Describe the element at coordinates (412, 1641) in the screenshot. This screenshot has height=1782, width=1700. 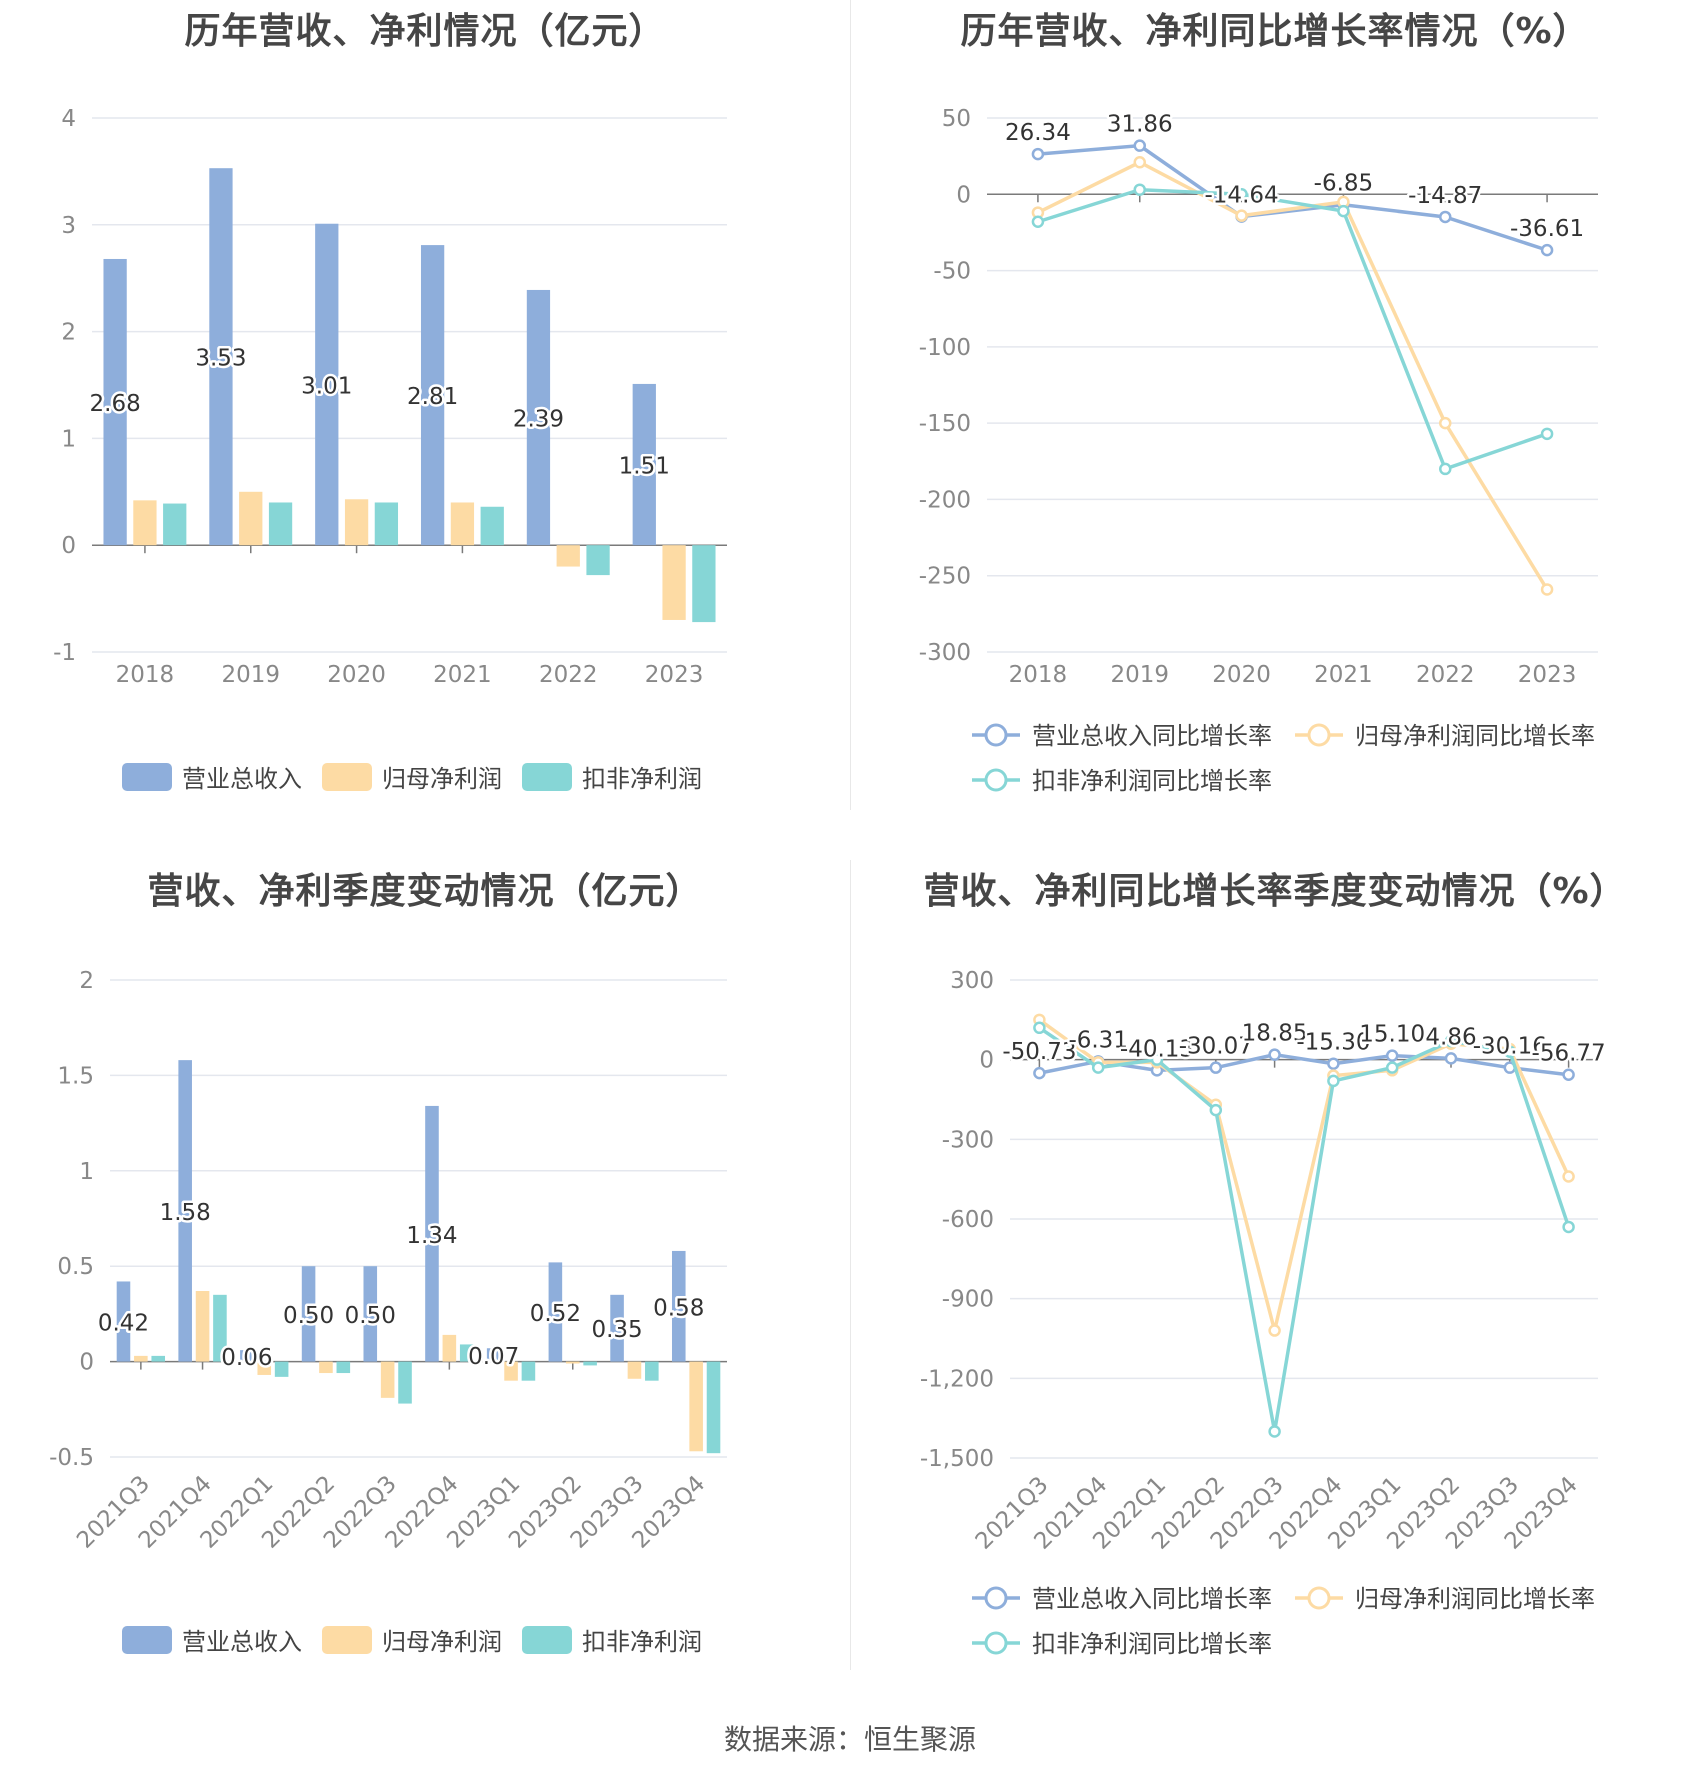
I see `legend-item: 归母净利润` at that location.